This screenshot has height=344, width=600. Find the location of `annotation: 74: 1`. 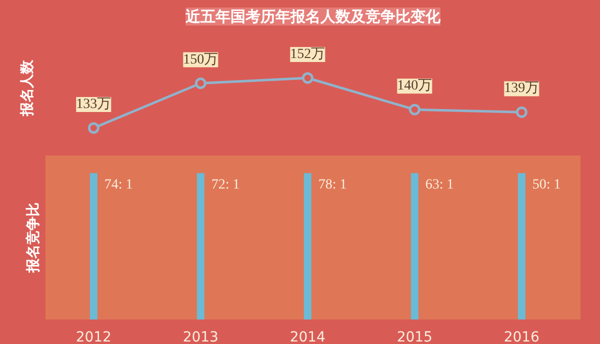

annotation: 74: 1 is located at coordinates (118, 184).